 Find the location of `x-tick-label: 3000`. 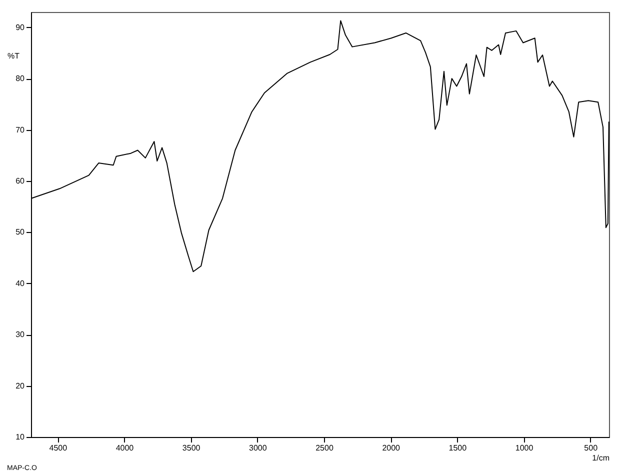

x-tick-label: 3000 is located at coordinates (258, 448).